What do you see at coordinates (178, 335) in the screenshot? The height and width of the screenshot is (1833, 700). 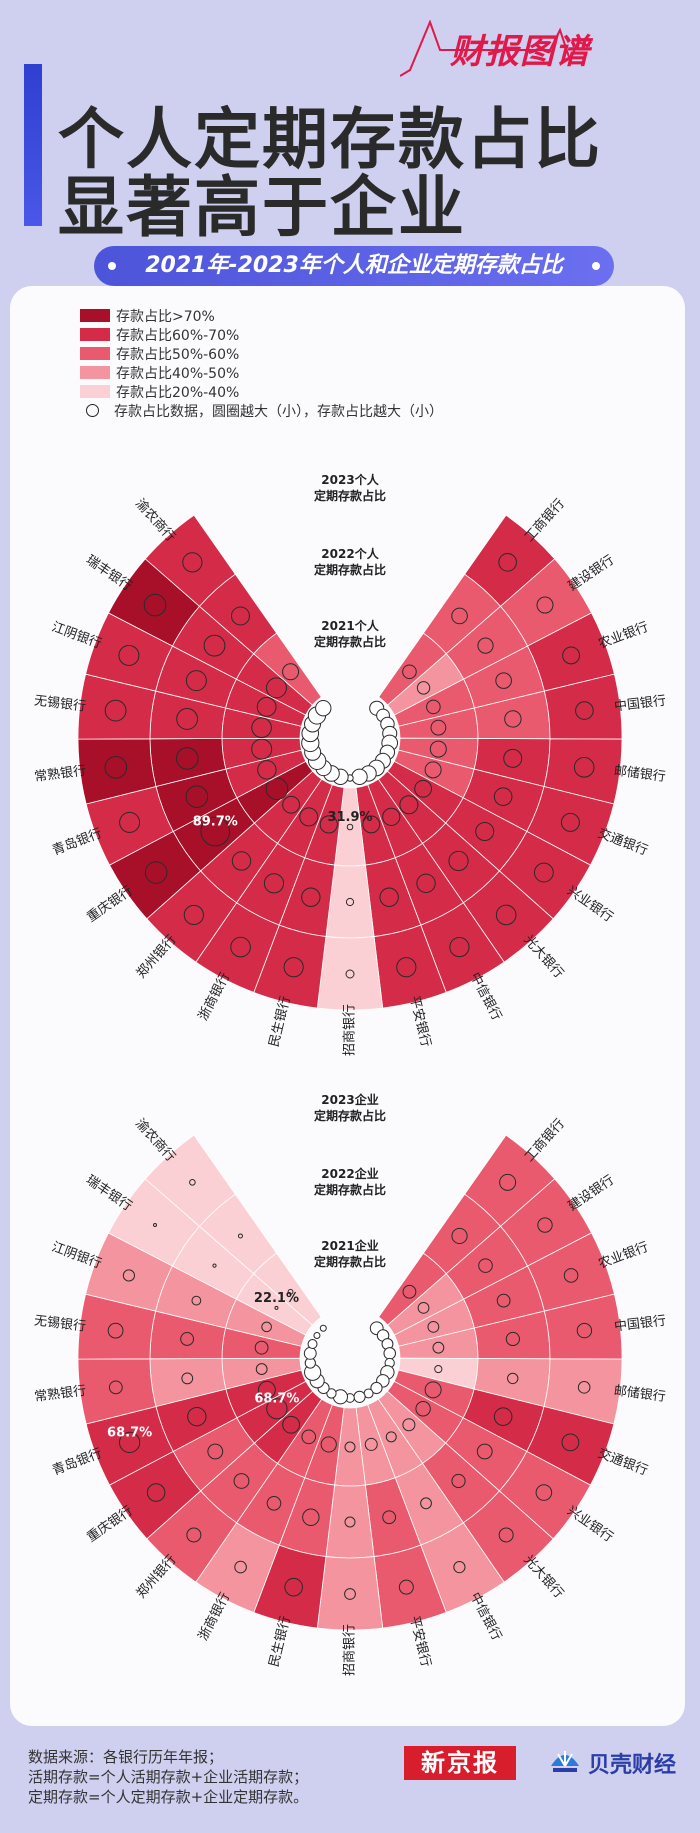 I see `legend-label: 存款占比60%-70%` at bounding box center [178, 335].